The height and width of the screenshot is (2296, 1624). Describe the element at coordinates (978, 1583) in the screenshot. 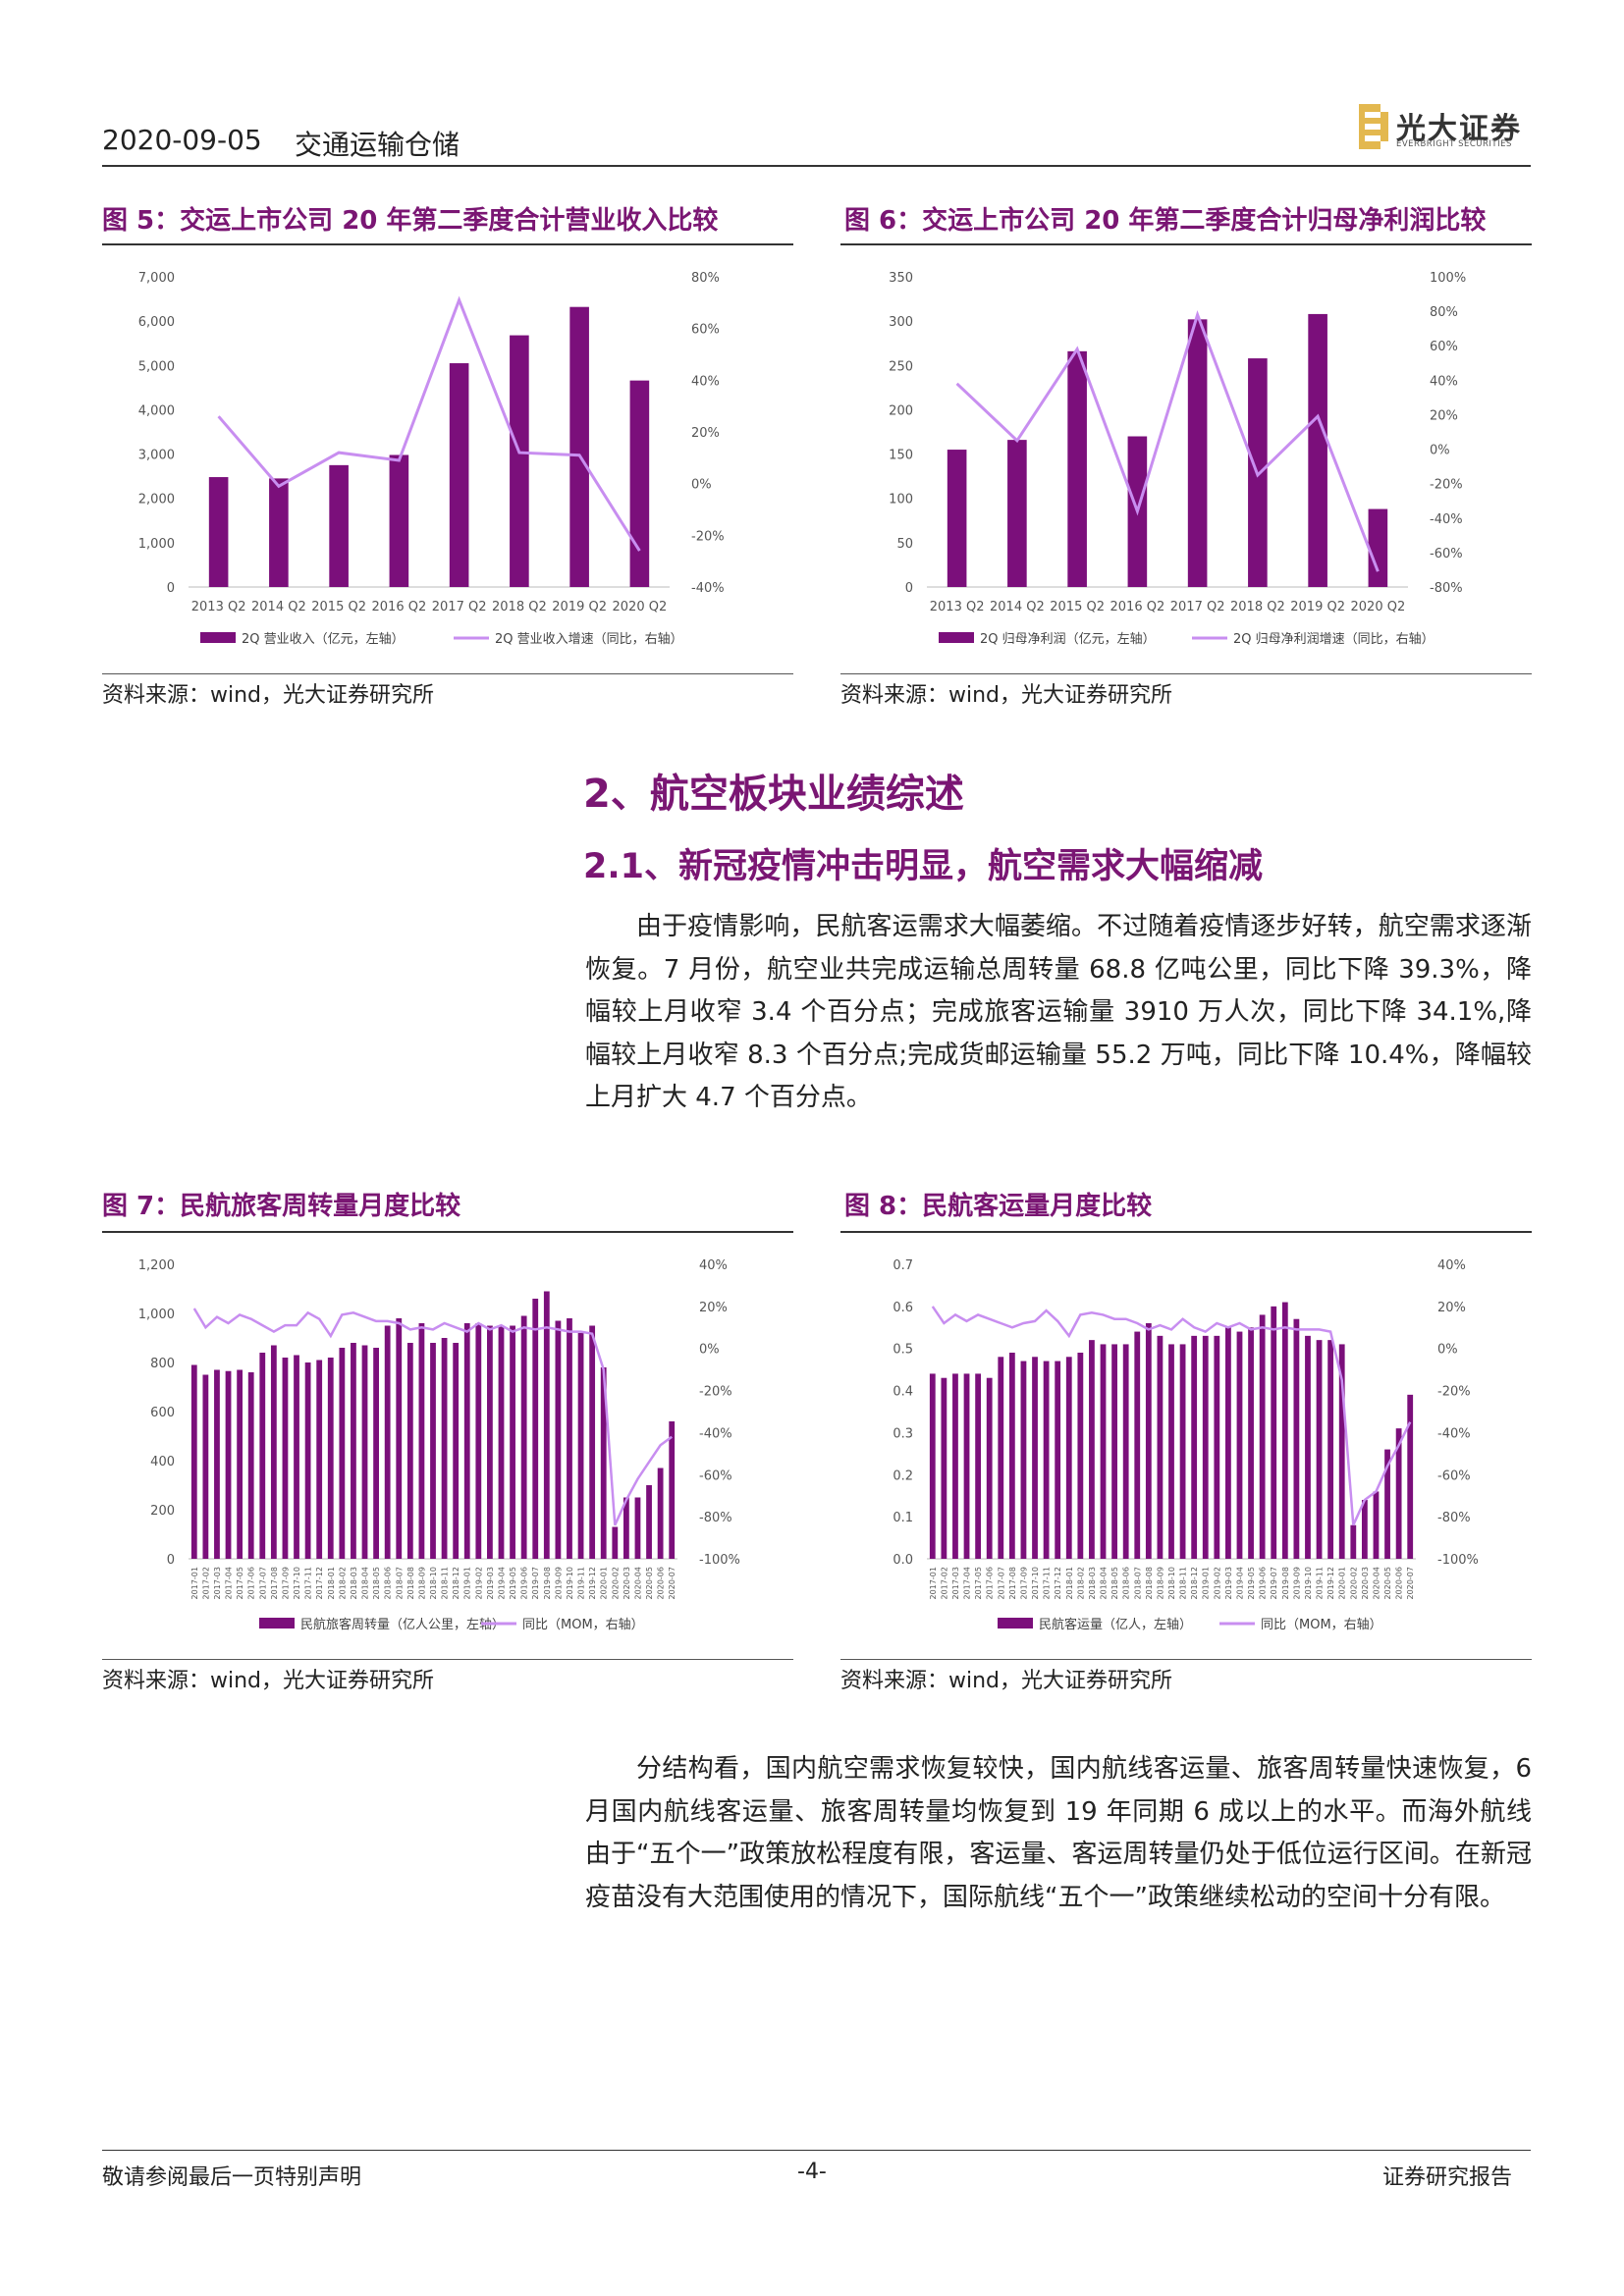

I see `x-tick-label: 2017-05` at that location.